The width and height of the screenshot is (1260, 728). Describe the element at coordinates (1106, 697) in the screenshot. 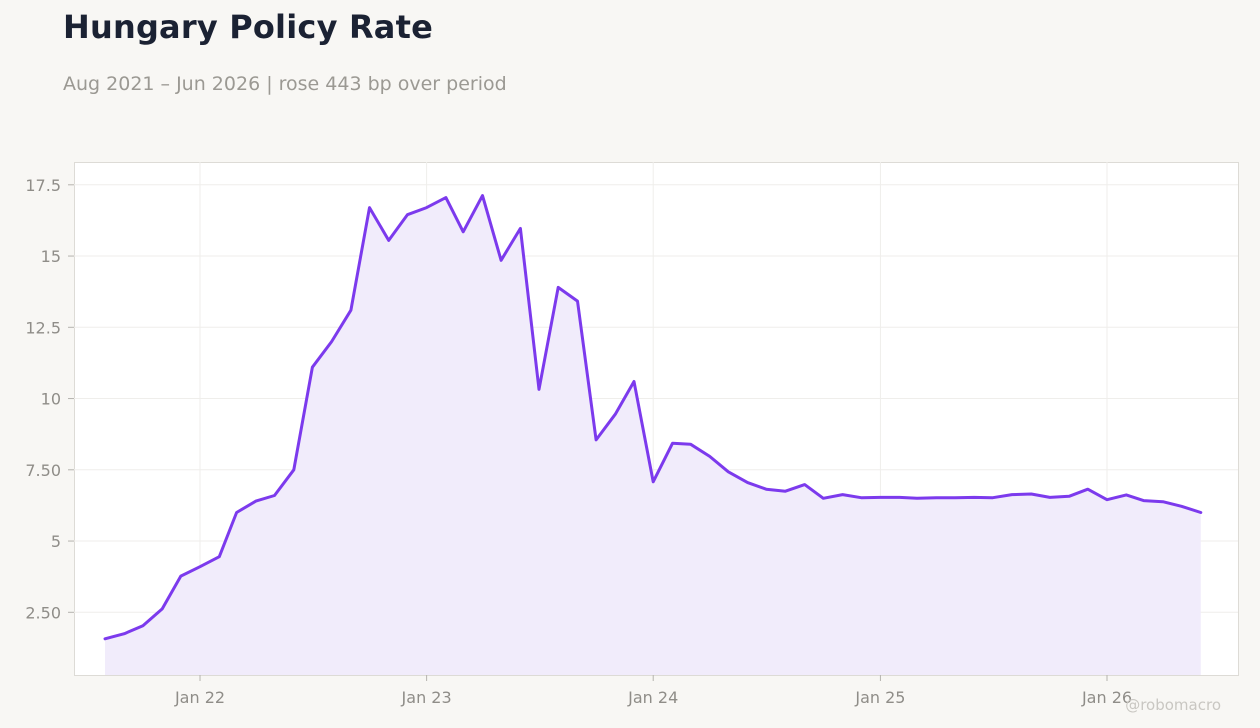

I see `x-tick-label: Jan 26` at that location.